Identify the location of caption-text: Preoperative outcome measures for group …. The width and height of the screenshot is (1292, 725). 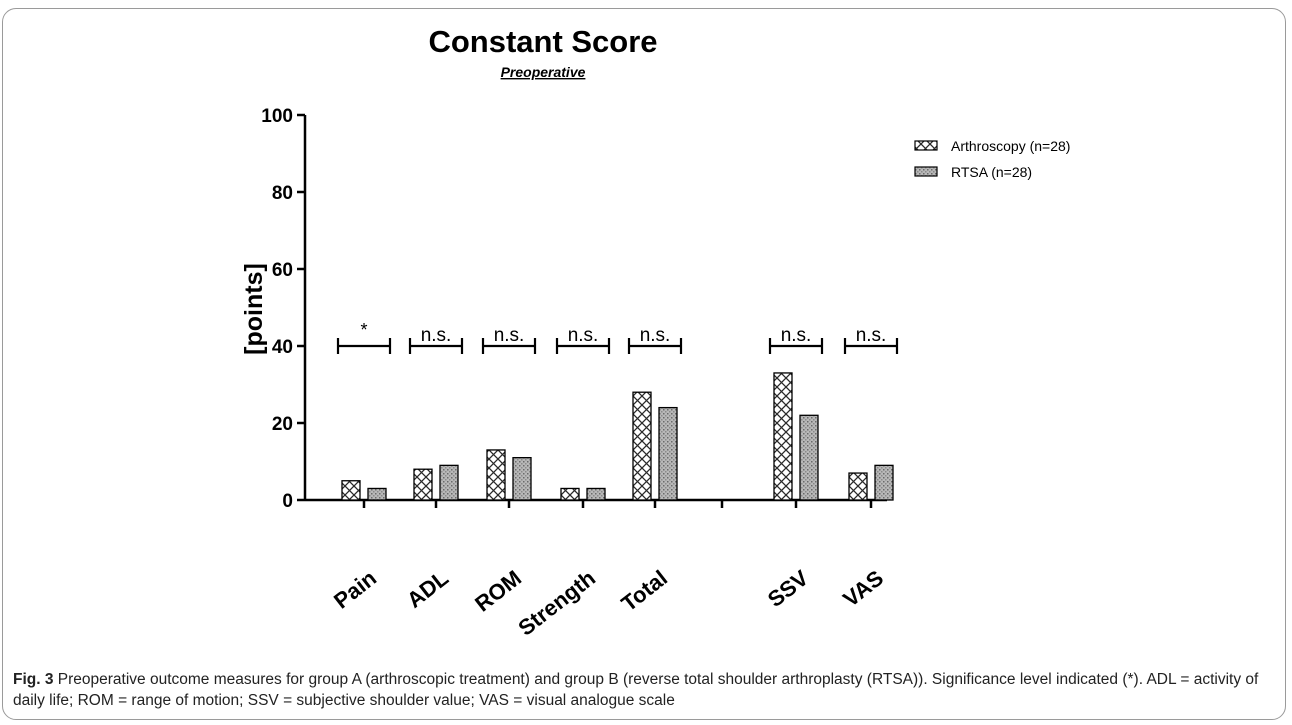
(636, 690).